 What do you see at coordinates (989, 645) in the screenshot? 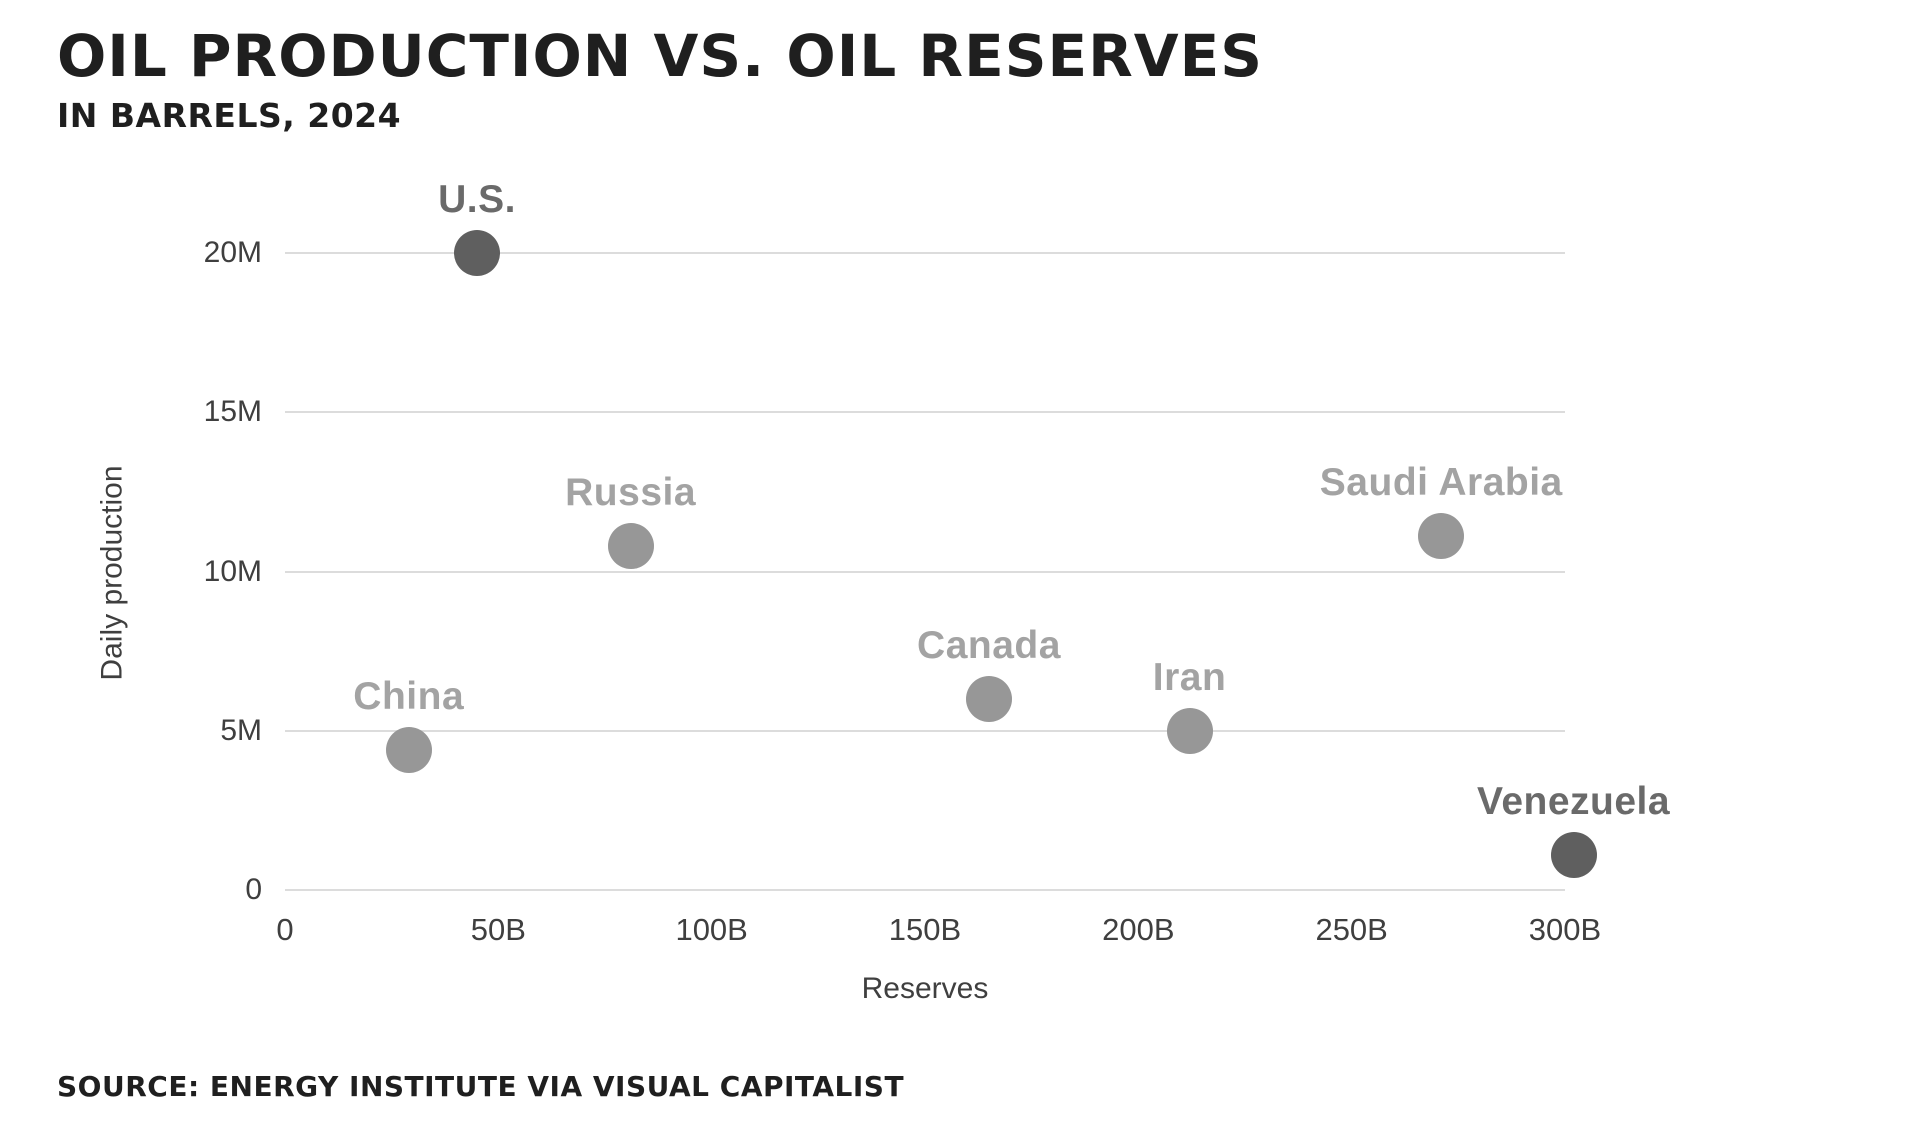
I see `point-label-canada: Canada` at bounding box center [989, 645].